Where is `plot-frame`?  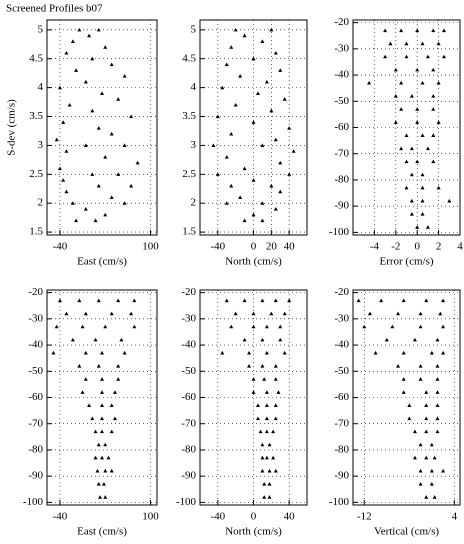 plot-frame is located at coordinates (406, 127).